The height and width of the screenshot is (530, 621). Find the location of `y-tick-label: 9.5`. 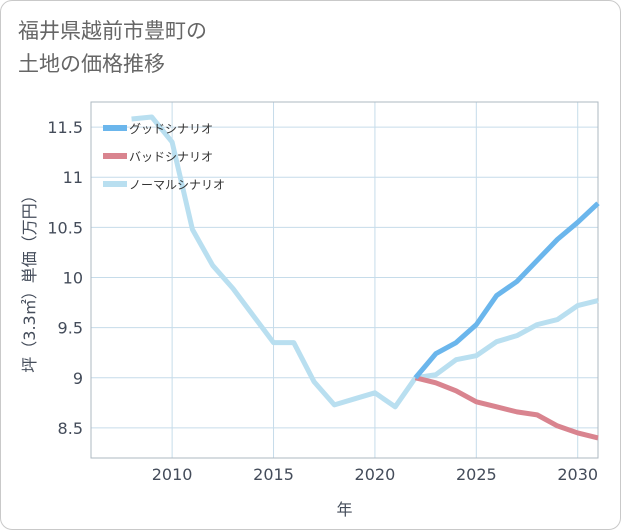

y-tick-label: 9.5 is located at coordinates (70, 328).